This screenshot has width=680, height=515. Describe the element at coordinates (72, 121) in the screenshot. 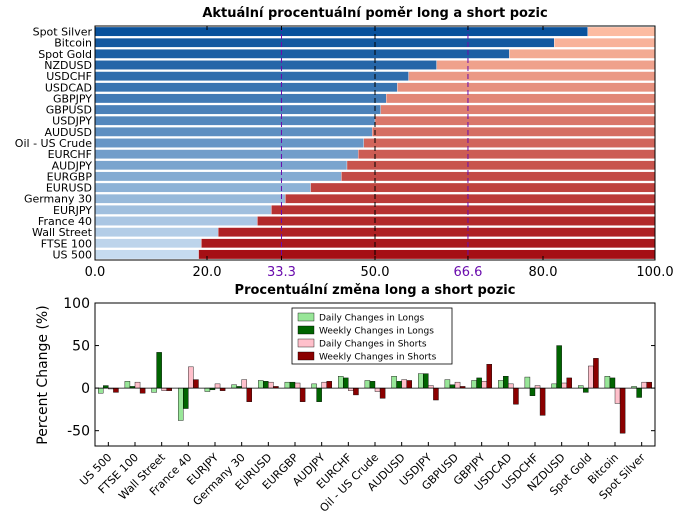

I see `category-label: USDJPY` at that location.